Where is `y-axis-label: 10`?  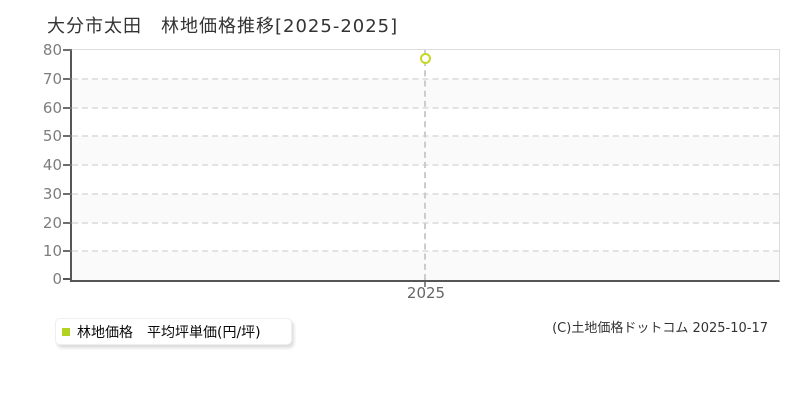 y-axis-label: 10 is located at coordinates (52, 251).